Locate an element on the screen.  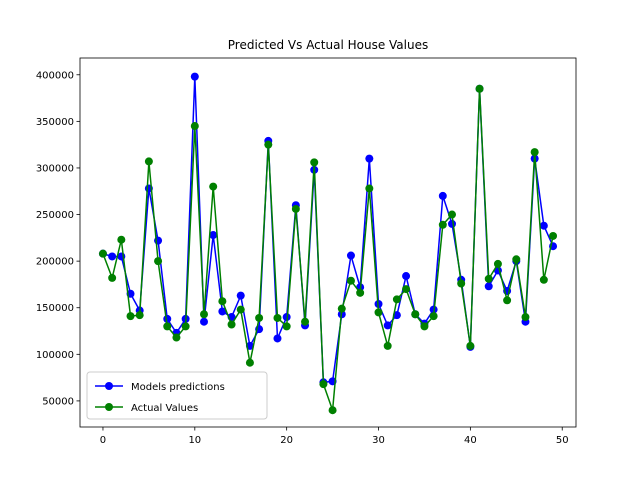
y-tick-label: 300000 is located at coordinates (55, 168).